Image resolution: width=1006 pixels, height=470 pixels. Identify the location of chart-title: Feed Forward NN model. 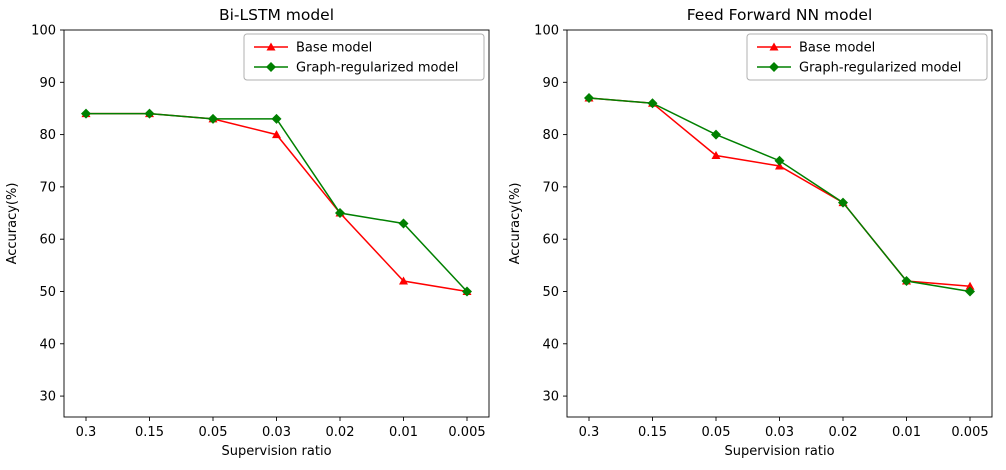
(780, 15).